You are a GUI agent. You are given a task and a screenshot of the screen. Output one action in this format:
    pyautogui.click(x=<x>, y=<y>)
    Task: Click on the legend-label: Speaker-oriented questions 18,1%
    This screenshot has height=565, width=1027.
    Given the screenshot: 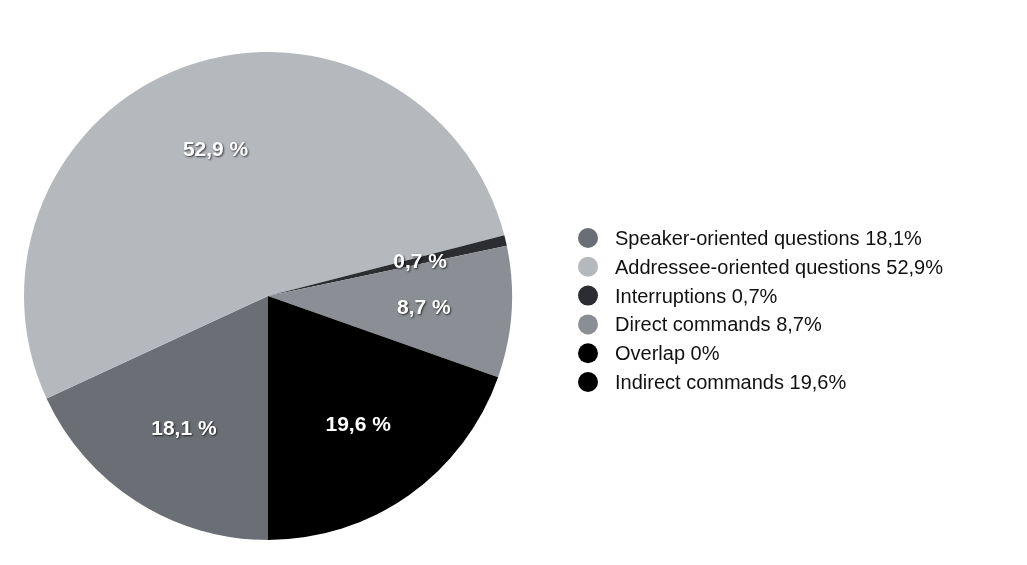 What is the action you would take?
    pyautogui.click(x=769, y=238)
    